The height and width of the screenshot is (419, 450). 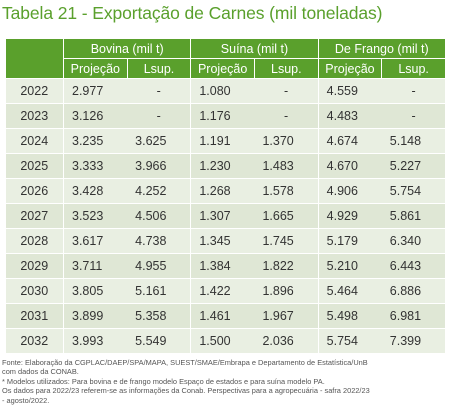 What do you see at coordinates (34, 216) in the screenshot?
I see `year-cell: 2027` at bounding box center [34, 216].